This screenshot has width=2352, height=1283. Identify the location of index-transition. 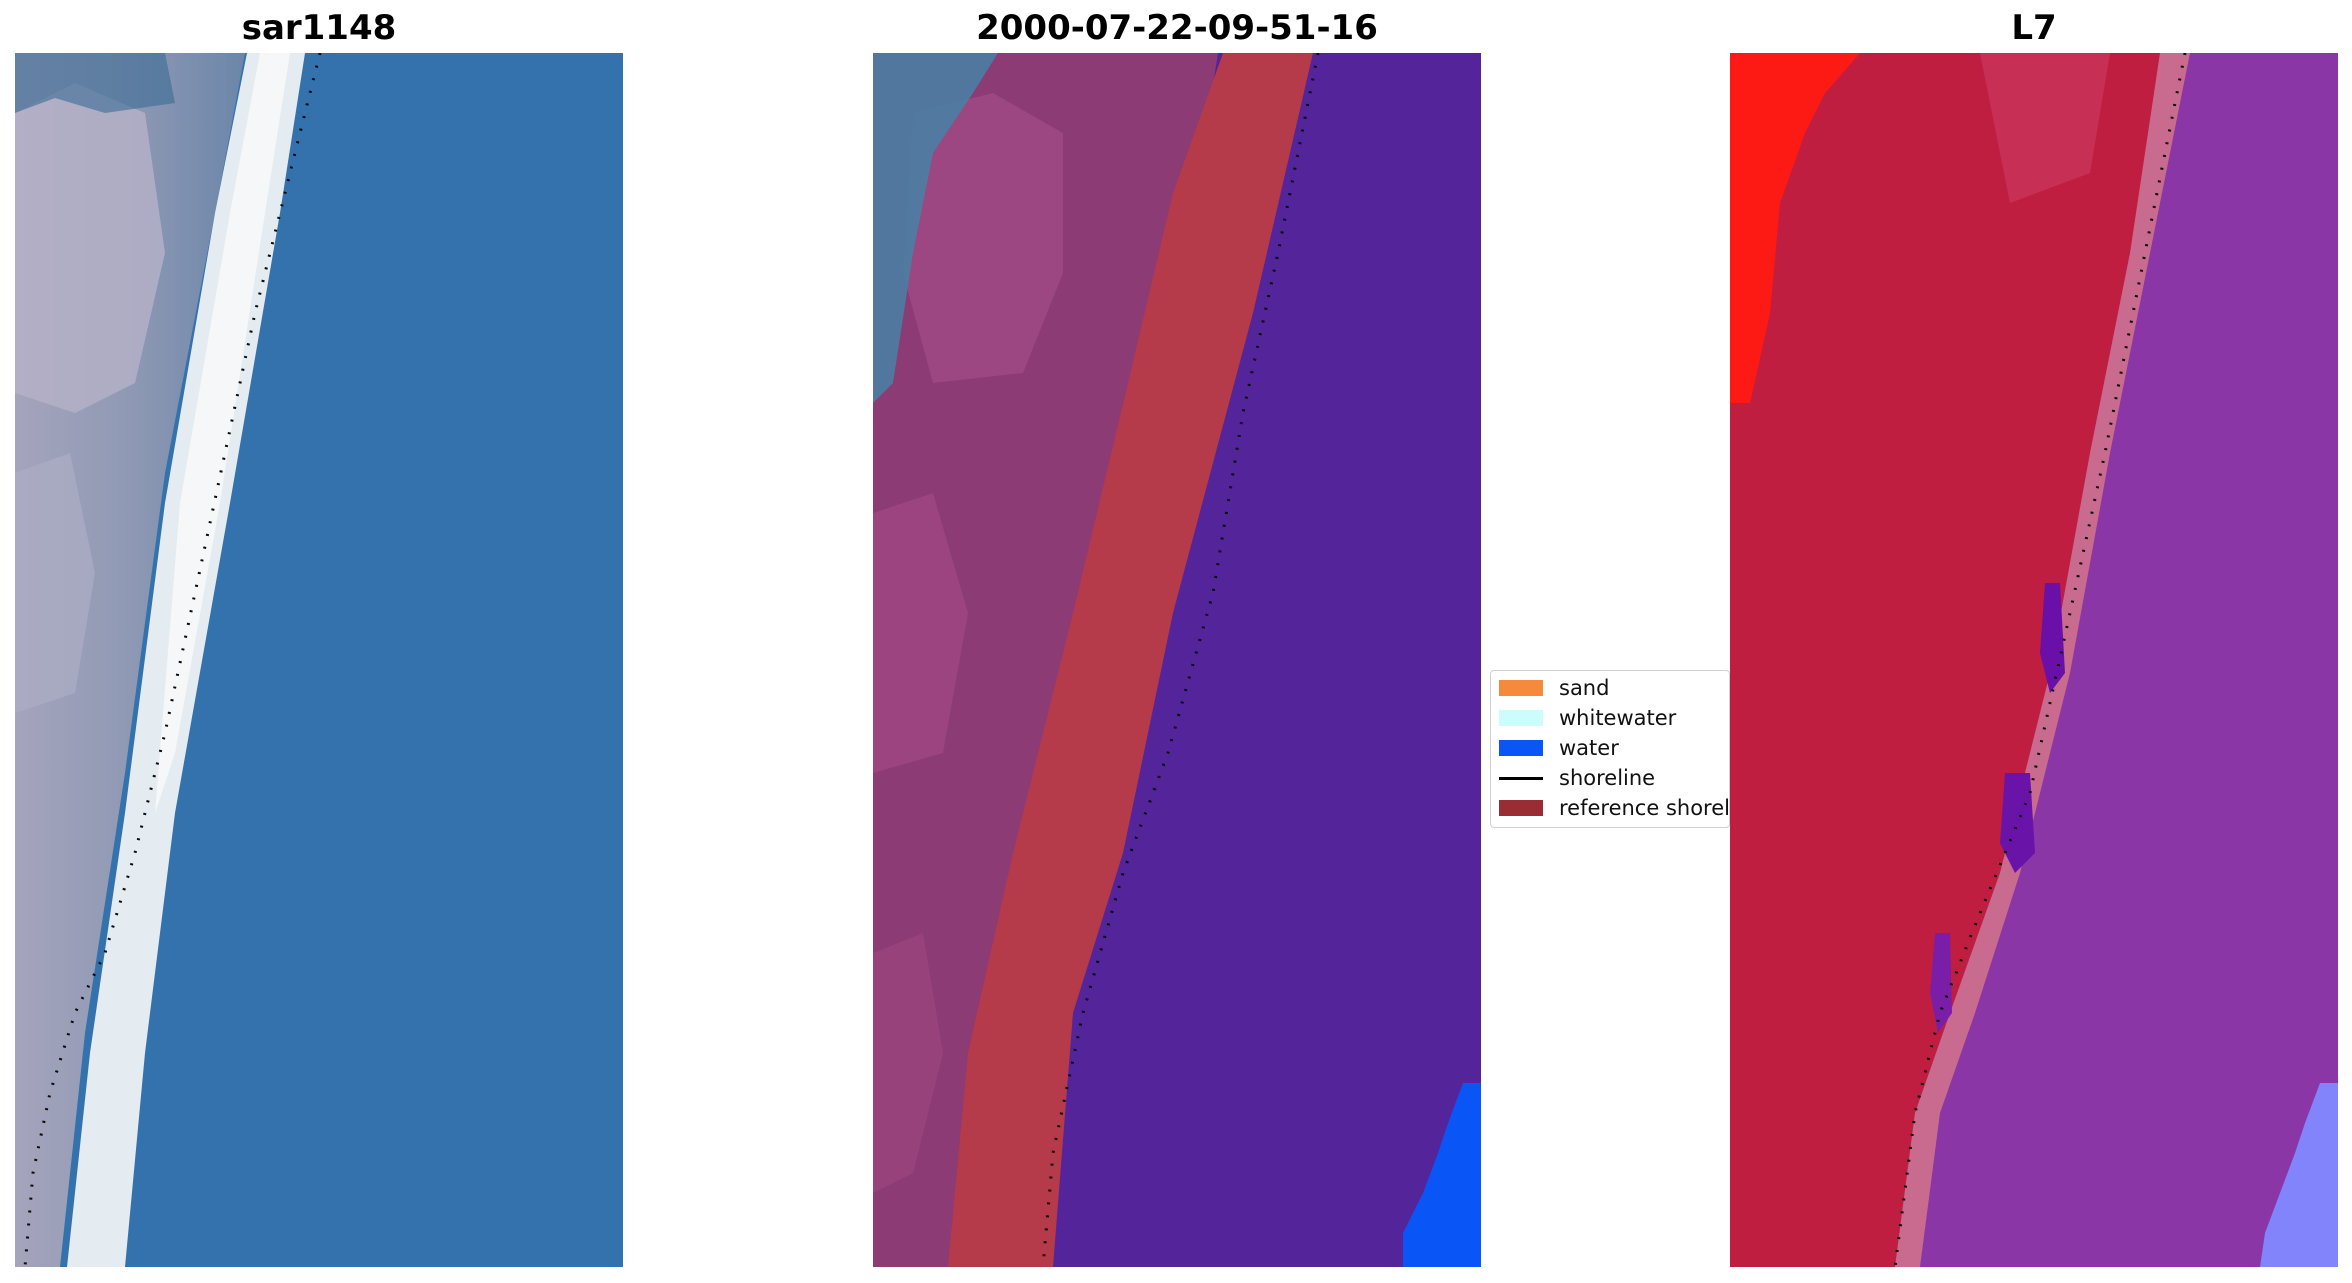
(2042, 660).